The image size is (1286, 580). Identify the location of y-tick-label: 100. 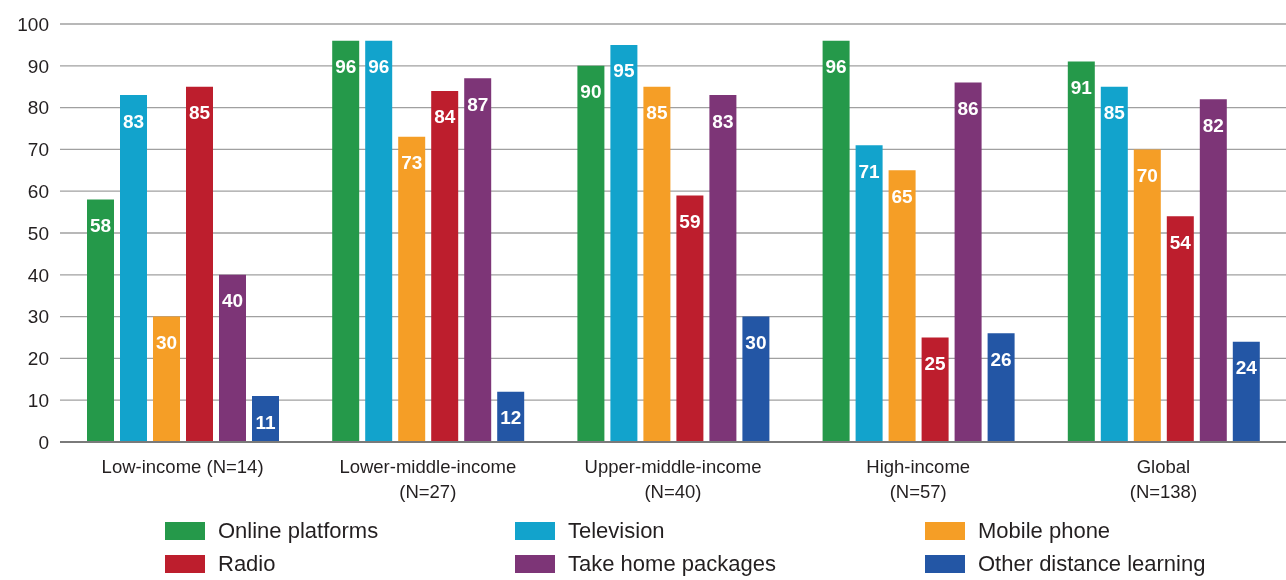
(33, 24).